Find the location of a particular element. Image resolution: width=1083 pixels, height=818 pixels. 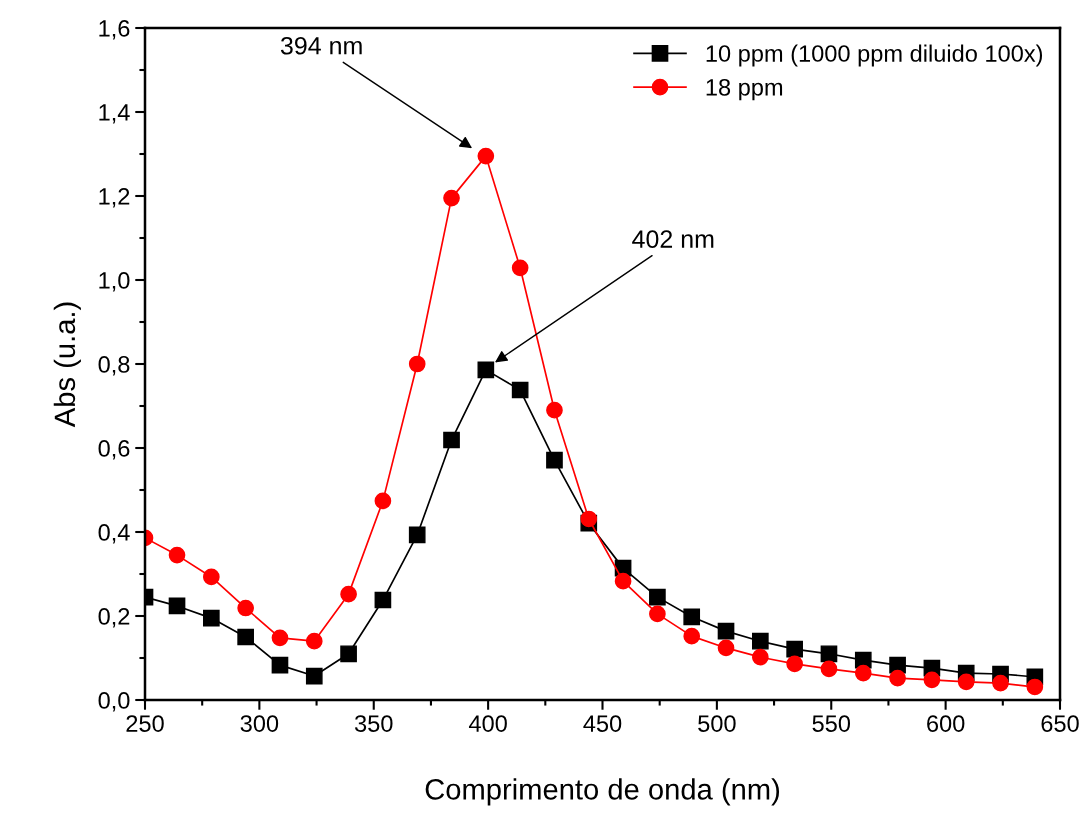

y-axis-title: Abs (u.a.) is located at coordinates (67, 365).